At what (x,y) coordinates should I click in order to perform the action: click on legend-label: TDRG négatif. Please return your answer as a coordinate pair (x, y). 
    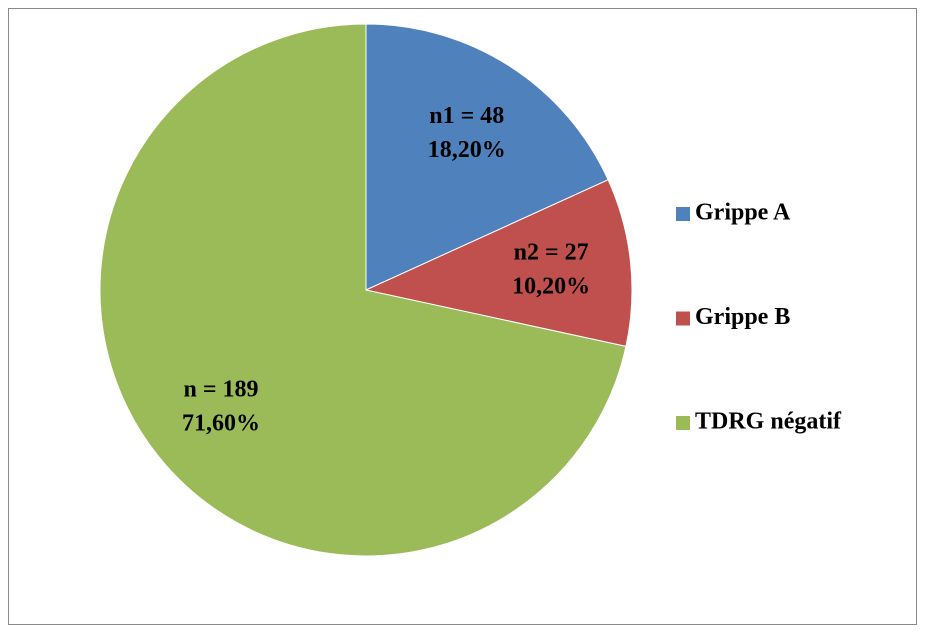
    Looking at the image, I should click on (768, 422).